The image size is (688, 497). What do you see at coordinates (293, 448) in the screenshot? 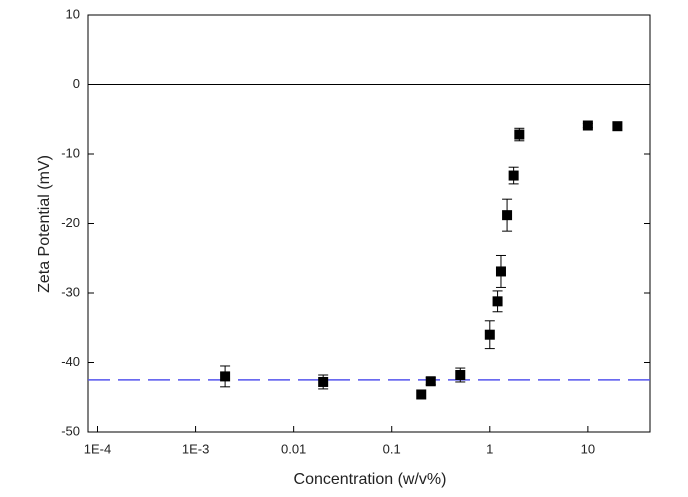
I see `x-tick-label: 0.01` at bounding box center [293, 448].